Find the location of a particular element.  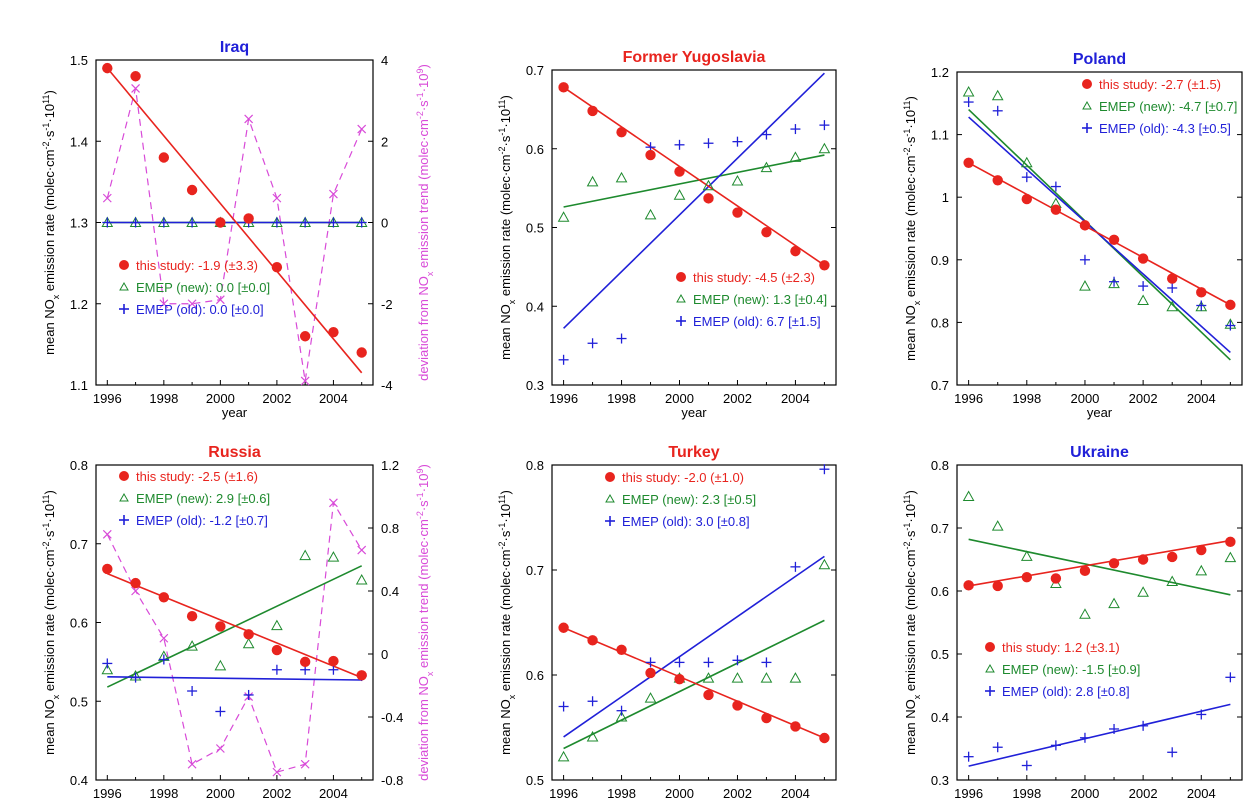

legend-marker-emep-new is located at coordinates (610, 498).